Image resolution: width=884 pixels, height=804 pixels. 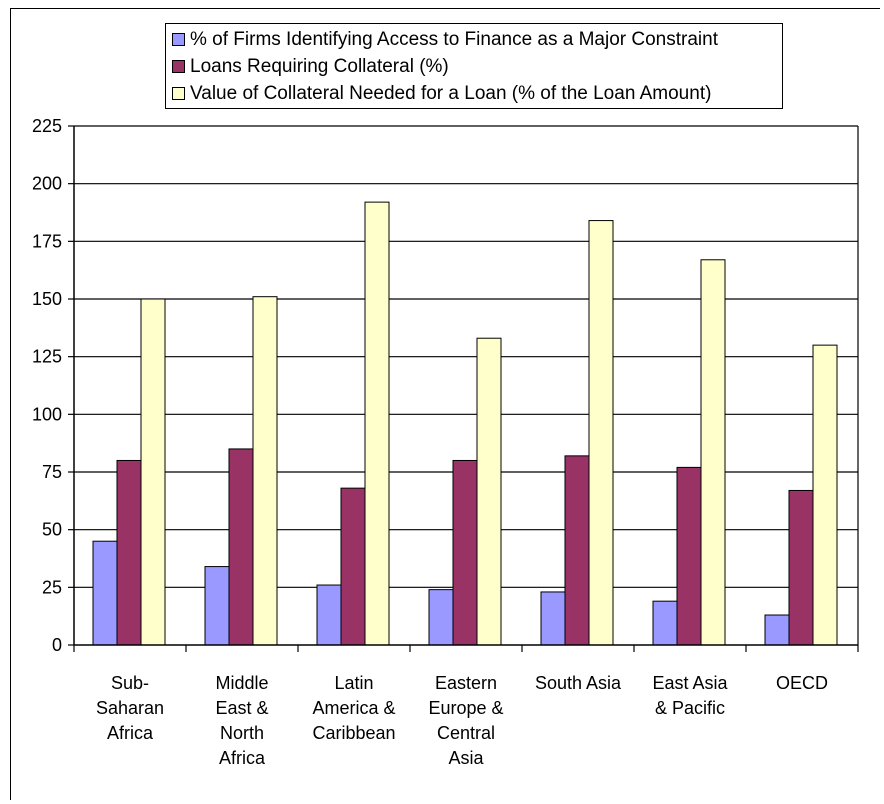 I want to click on category-label: Central, so click(x=466, y=733).